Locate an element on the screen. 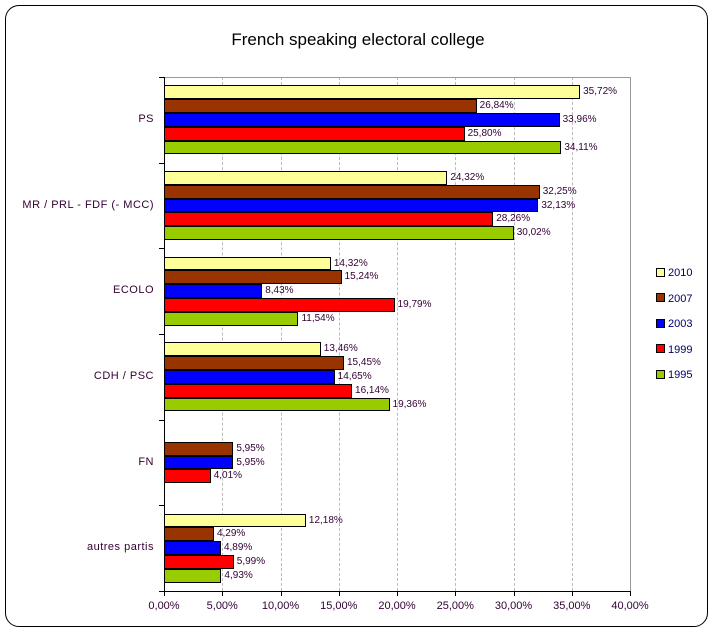  value-label: 4,29% is located at coordinates (231, 534).